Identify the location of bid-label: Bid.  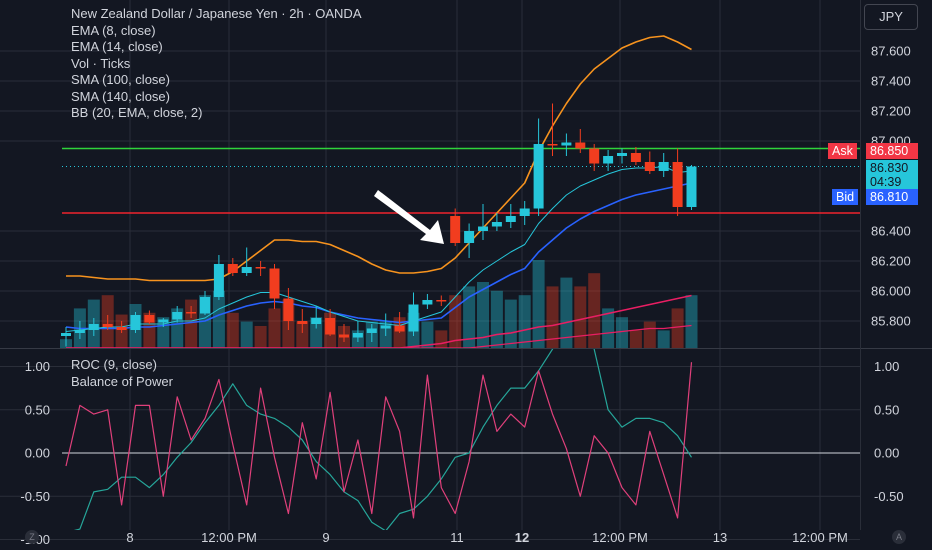
(845, 197).